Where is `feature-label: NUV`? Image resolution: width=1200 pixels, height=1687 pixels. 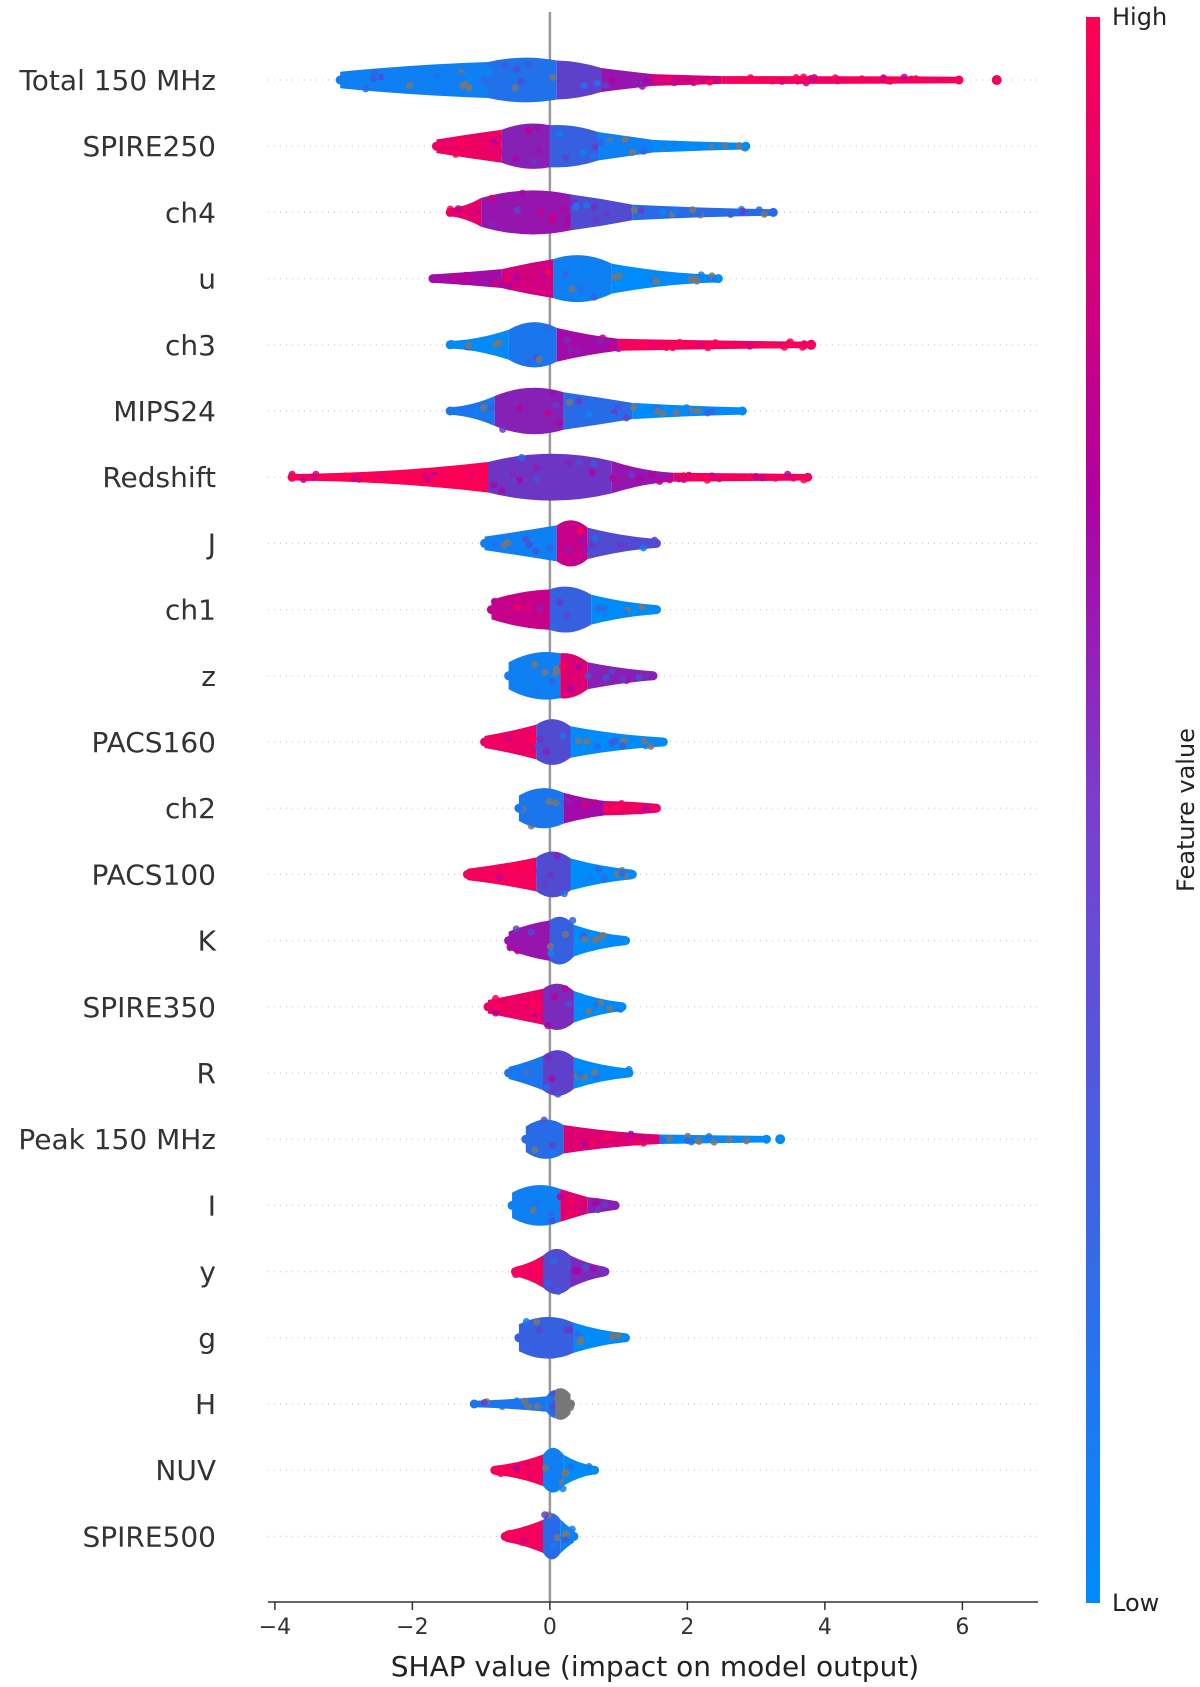 feature-label: NUV is located at coordinates (185, 1470).